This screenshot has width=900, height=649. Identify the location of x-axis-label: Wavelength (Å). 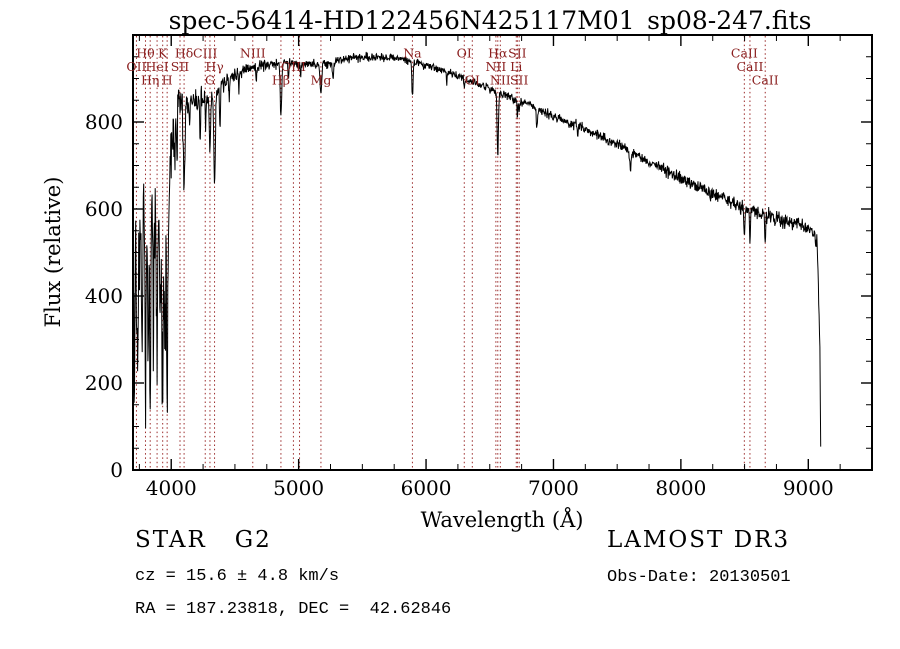
(502, 519).